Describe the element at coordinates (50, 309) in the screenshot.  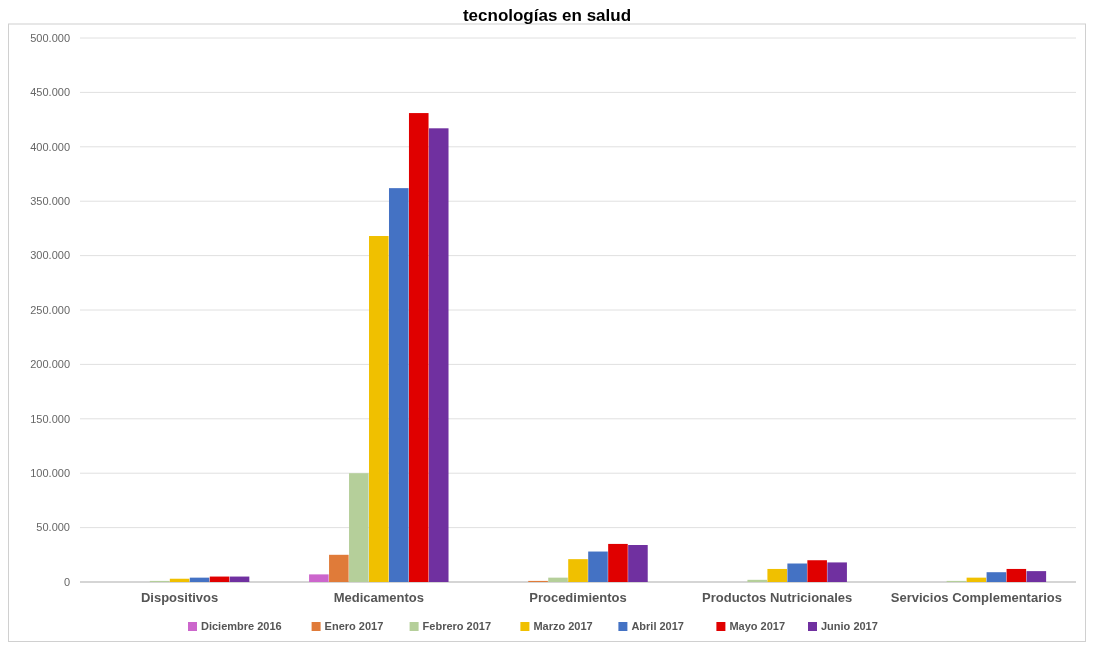
I see `y-tick-label: 250.000` at that location.